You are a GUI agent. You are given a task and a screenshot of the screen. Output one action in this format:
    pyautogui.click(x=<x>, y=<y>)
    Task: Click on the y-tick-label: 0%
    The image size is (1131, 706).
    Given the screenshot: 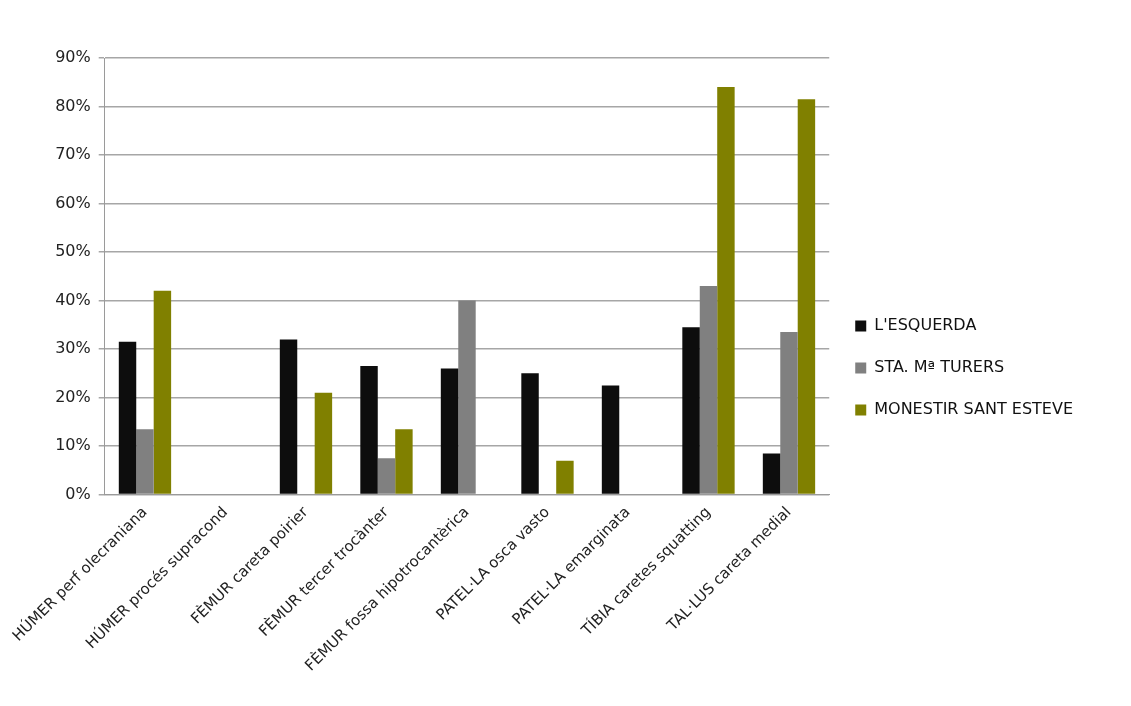 What is the action you would take?
    pyautogui.click(x=78, y=493)
    